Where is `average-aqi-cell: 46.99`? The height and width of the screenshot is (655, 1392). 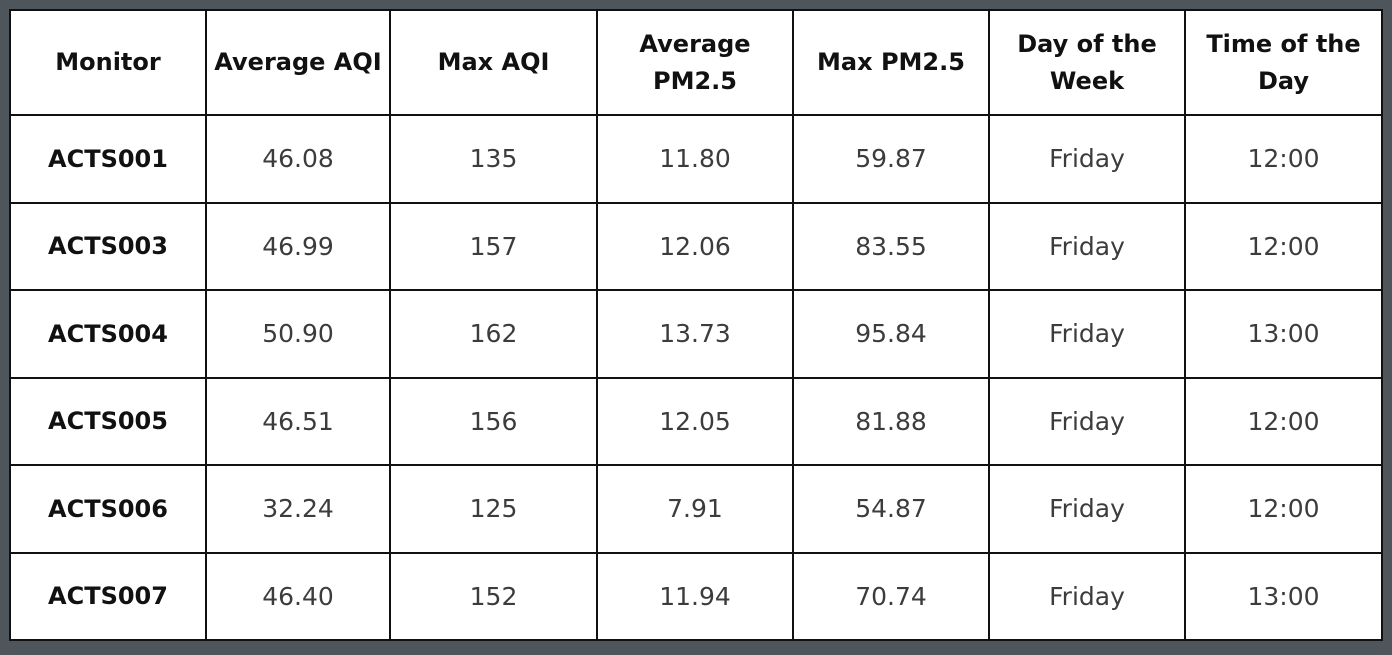
average-aqi-cell: 46.99 is located at coordinates (298, 246).